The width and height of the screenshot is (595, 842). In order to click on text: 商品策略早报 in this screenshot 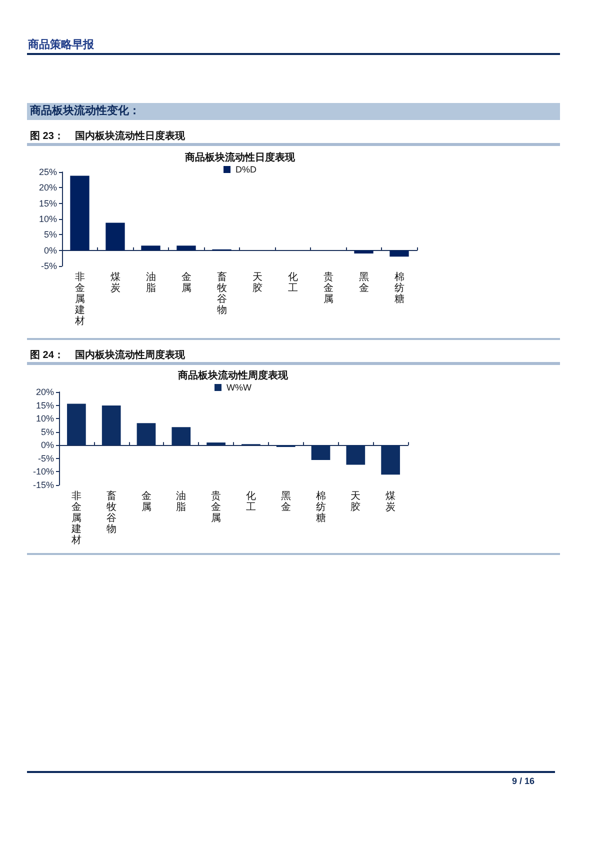, I will do `click(61, 45)`.